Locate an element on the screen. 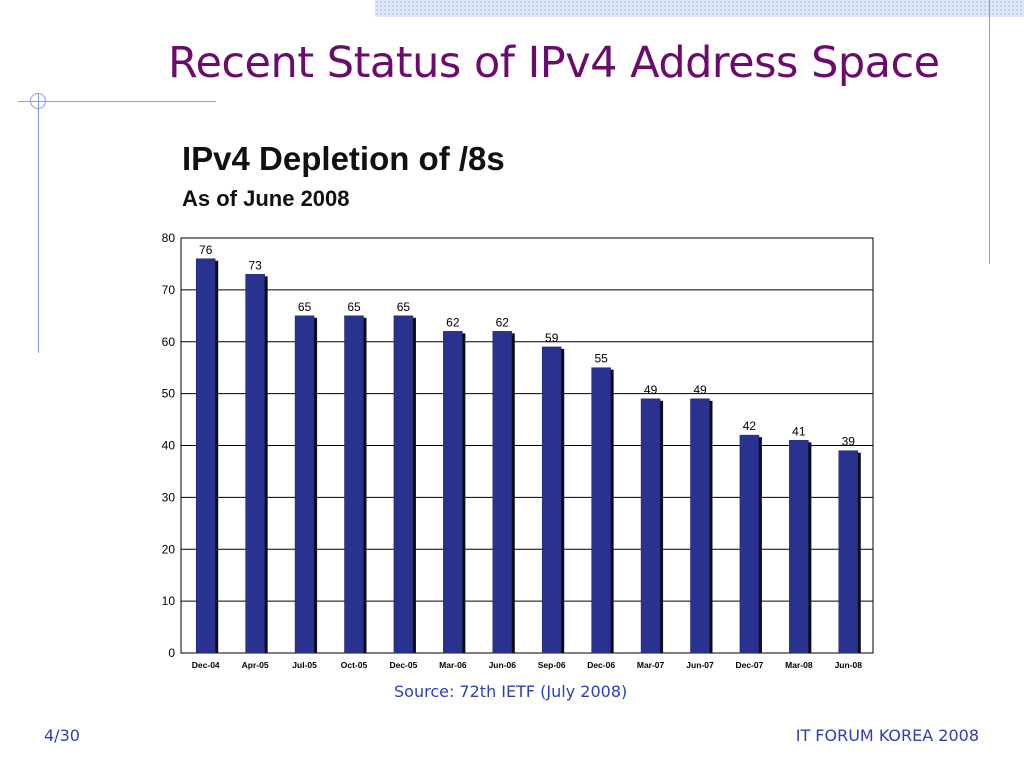 The width and height of the screenshot is (1024, 768). y-tick-label: 60 is located at coordinates (169, 342).